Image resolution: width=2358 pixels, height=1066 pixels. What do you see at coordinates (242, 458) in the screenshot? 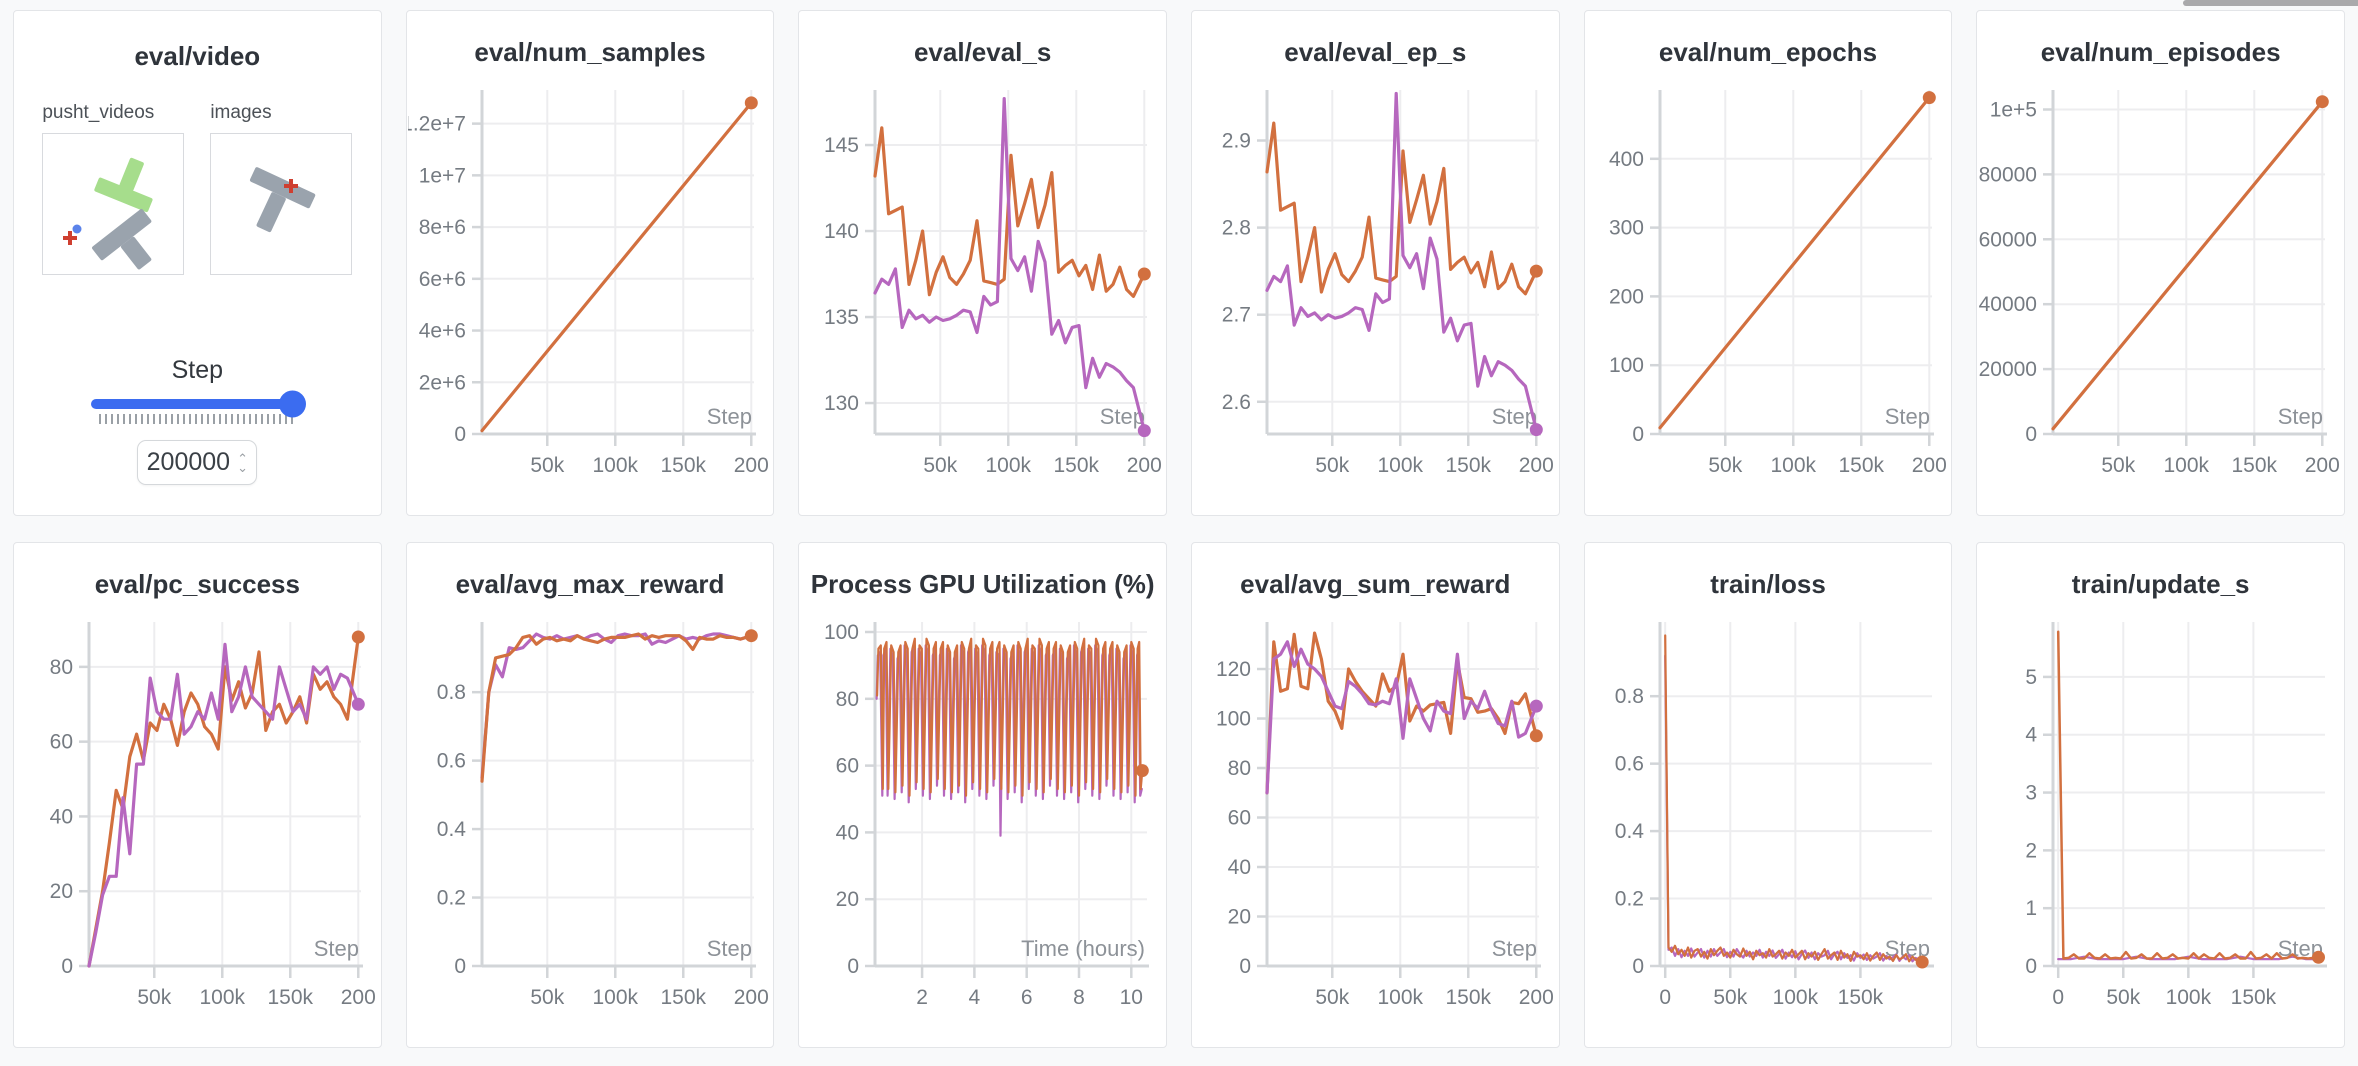
I see `spinner-up-icon: ⌃` at bounding box center [242, 458].